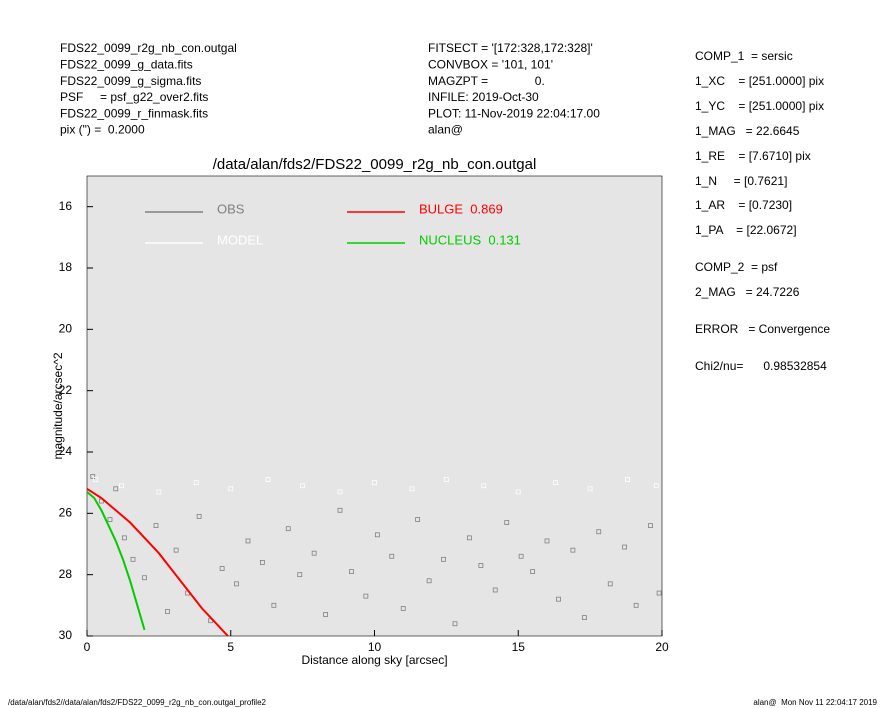 This screenshot has width=885, height=708. Describe the element at coordinates (66, 635) in the screenshot. I see `y-tick-label: 30` at that location.